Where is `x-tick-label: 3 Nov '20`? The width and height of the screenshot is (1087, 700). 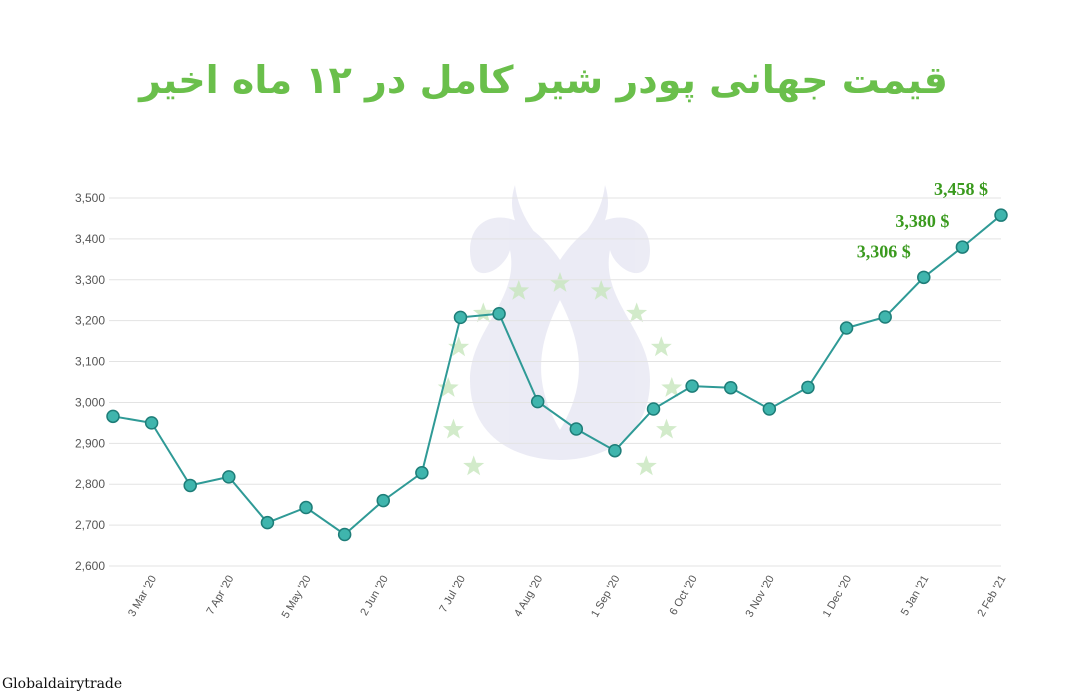 x-tick-label: 3 Nov '20 is located at coordinates (759, 597).